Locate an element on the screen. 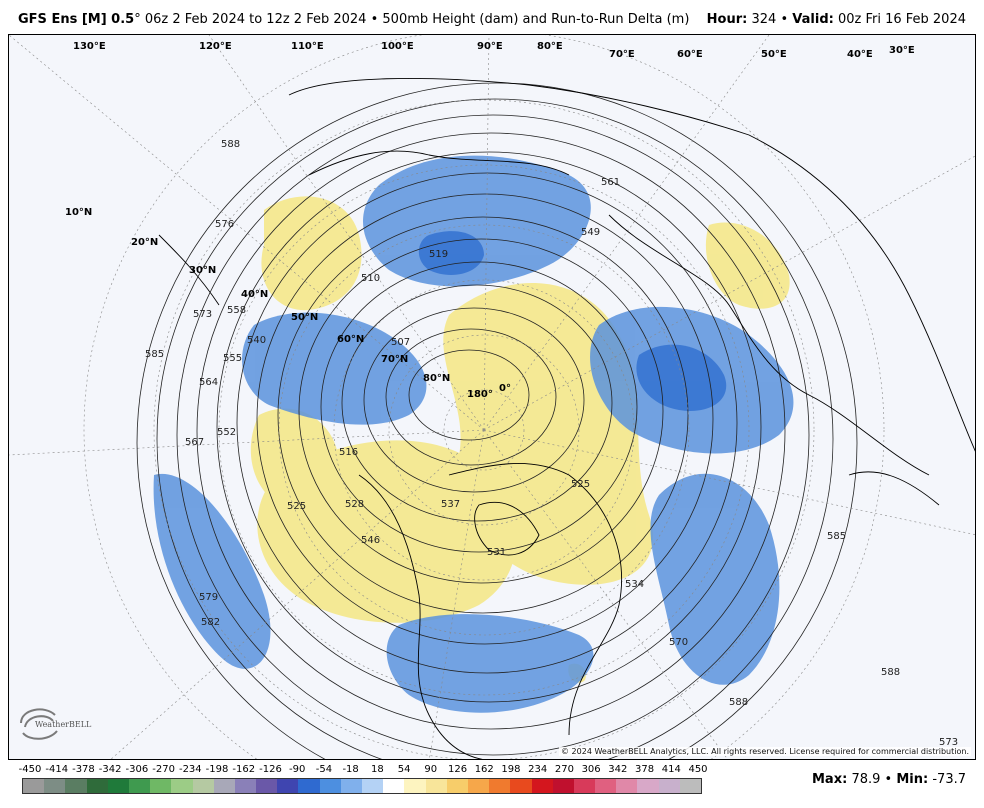  longitude-label: 120°E is located at coordinates (215, 46).